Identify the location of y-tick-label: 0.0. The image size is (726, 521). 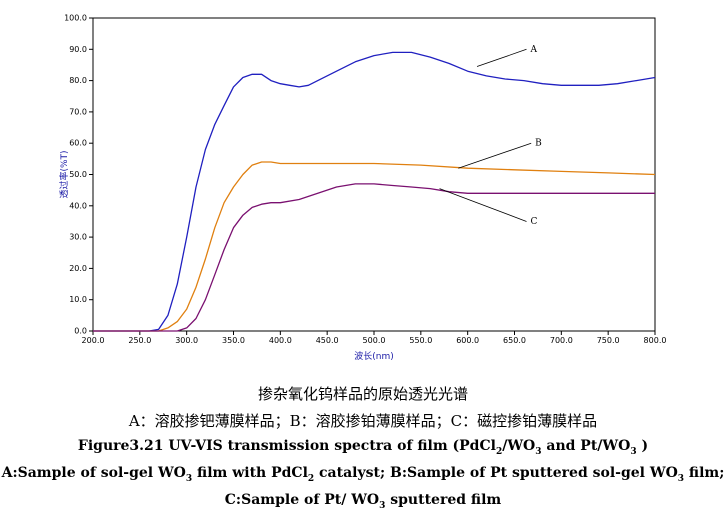
(80, 331).